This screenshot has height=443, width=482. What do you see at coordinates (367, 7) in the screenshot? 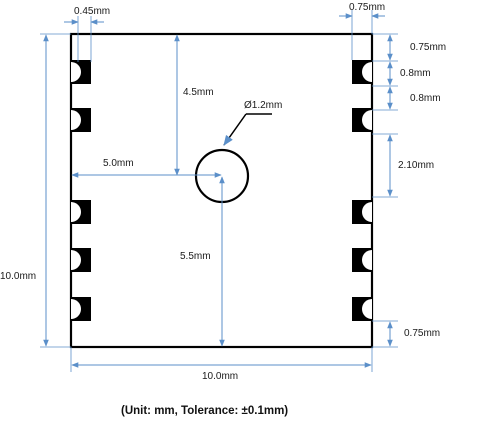
I see `right-pad-depth-label: 0.75mm` at bounding box center [367, 7].